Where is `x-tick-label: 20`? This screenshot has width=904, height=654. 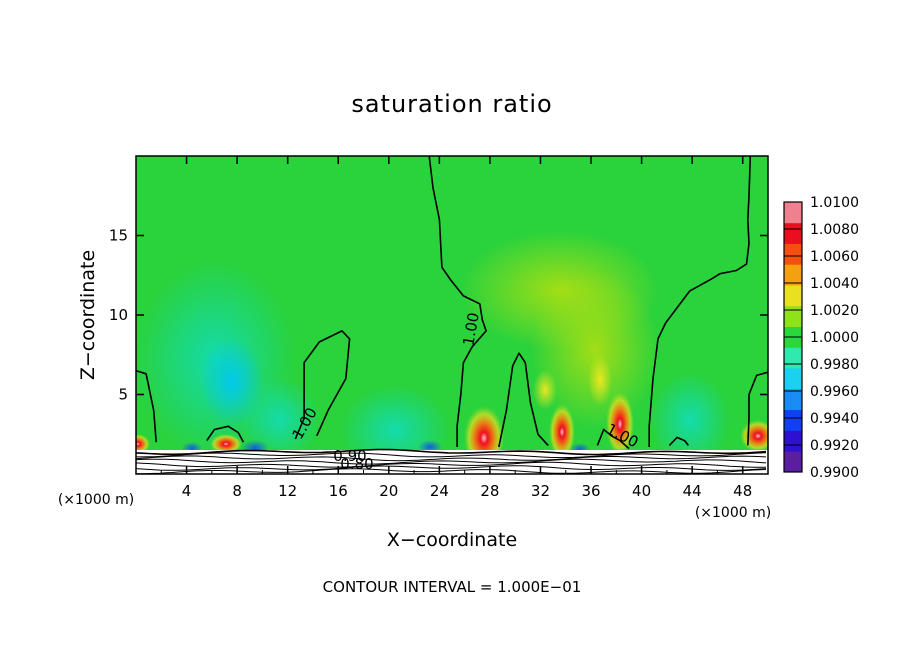 x-tick-label: 20 is located at coordinates (388, 491).